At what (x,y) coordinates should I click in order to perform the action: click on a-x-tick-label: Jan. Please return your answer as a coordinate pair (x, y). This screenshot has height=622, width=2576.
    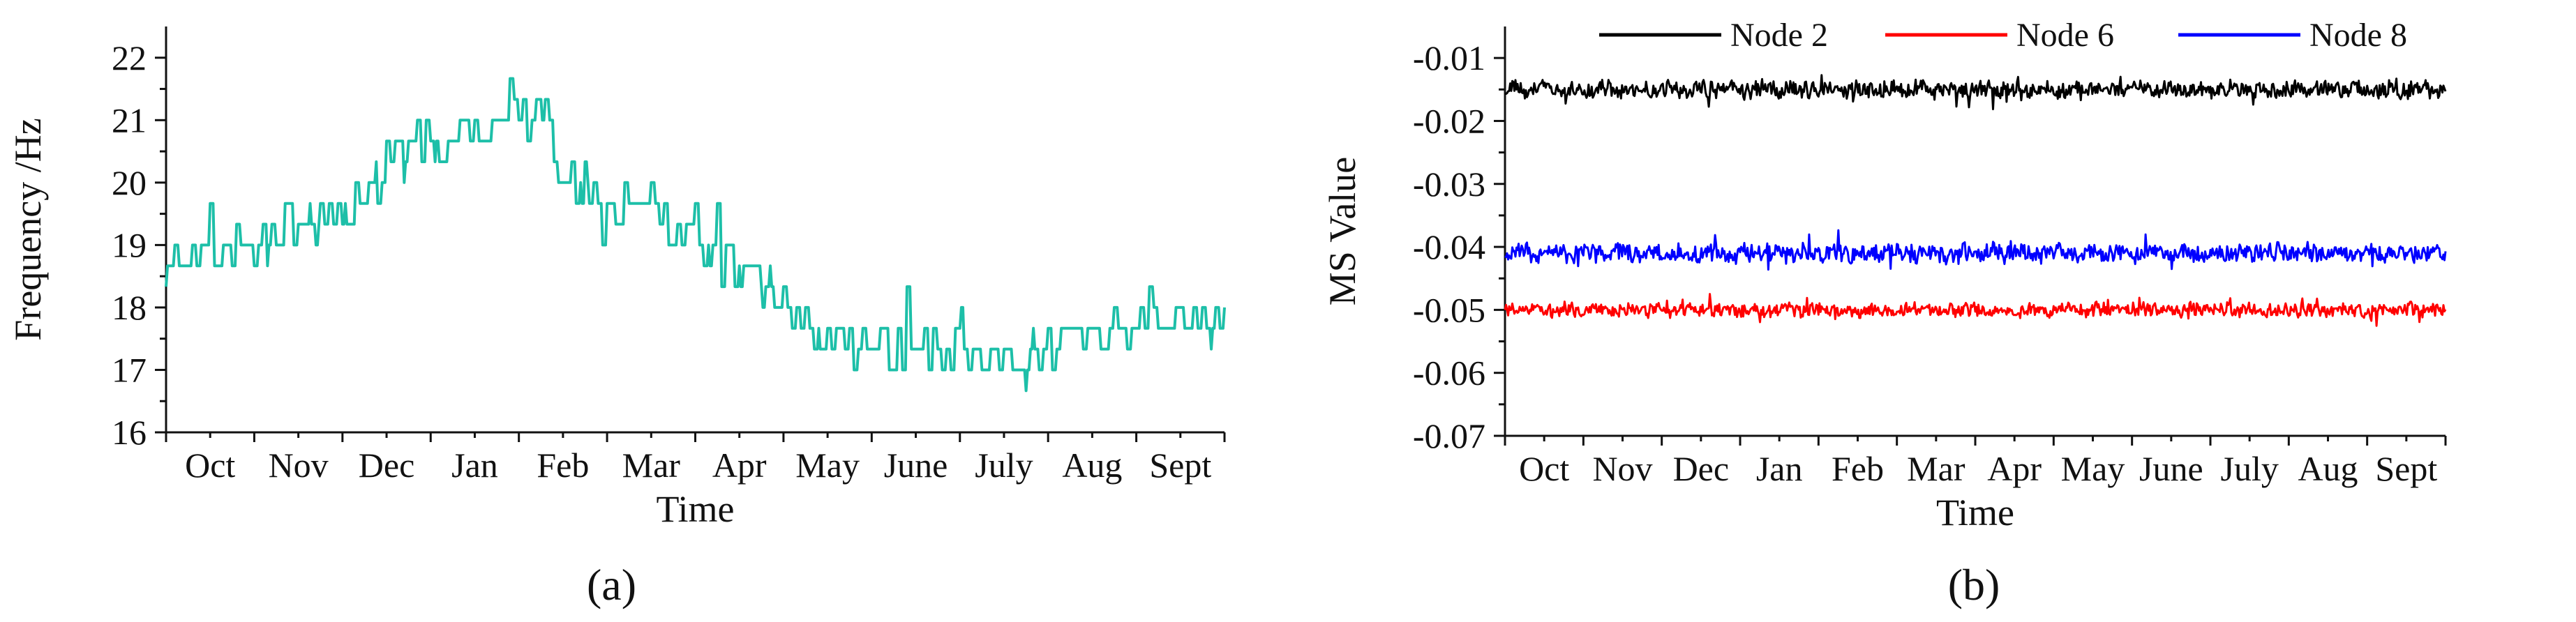
    Looking at the image, I should click on (474, 465).